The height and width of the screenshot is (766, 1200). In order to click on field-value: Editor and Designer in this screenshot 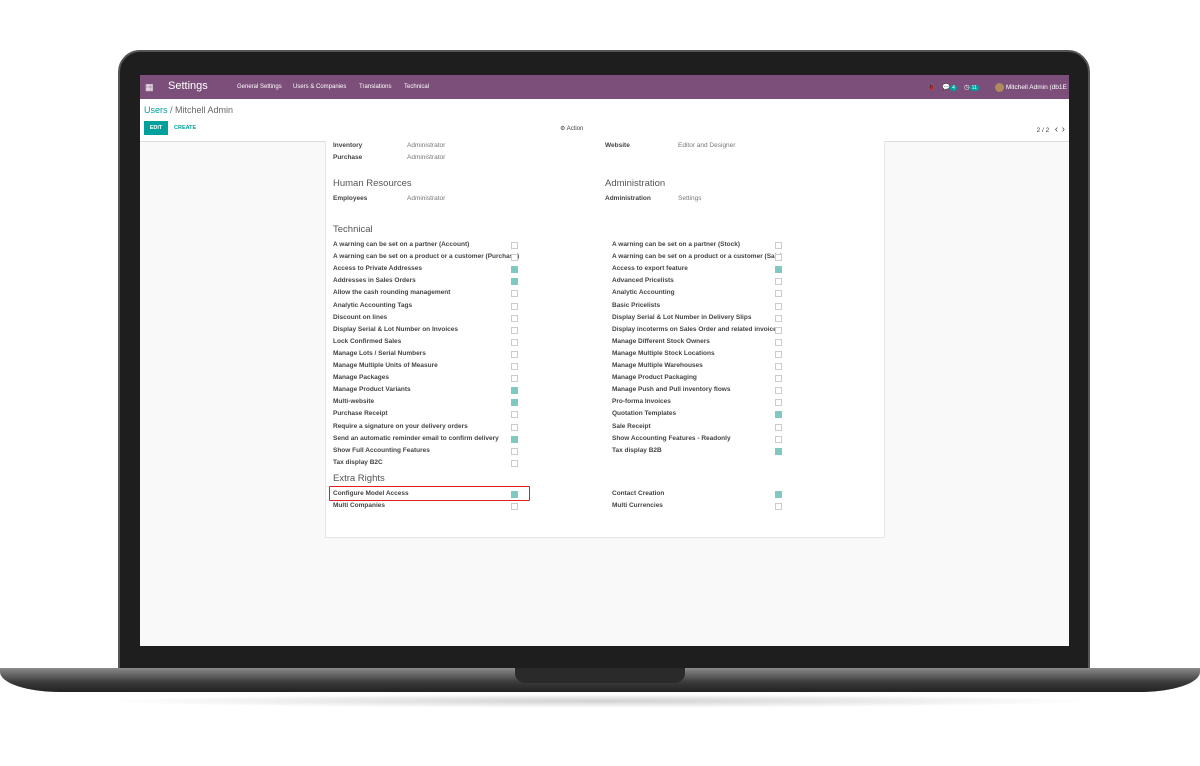, I will do `click(707, 145)`.